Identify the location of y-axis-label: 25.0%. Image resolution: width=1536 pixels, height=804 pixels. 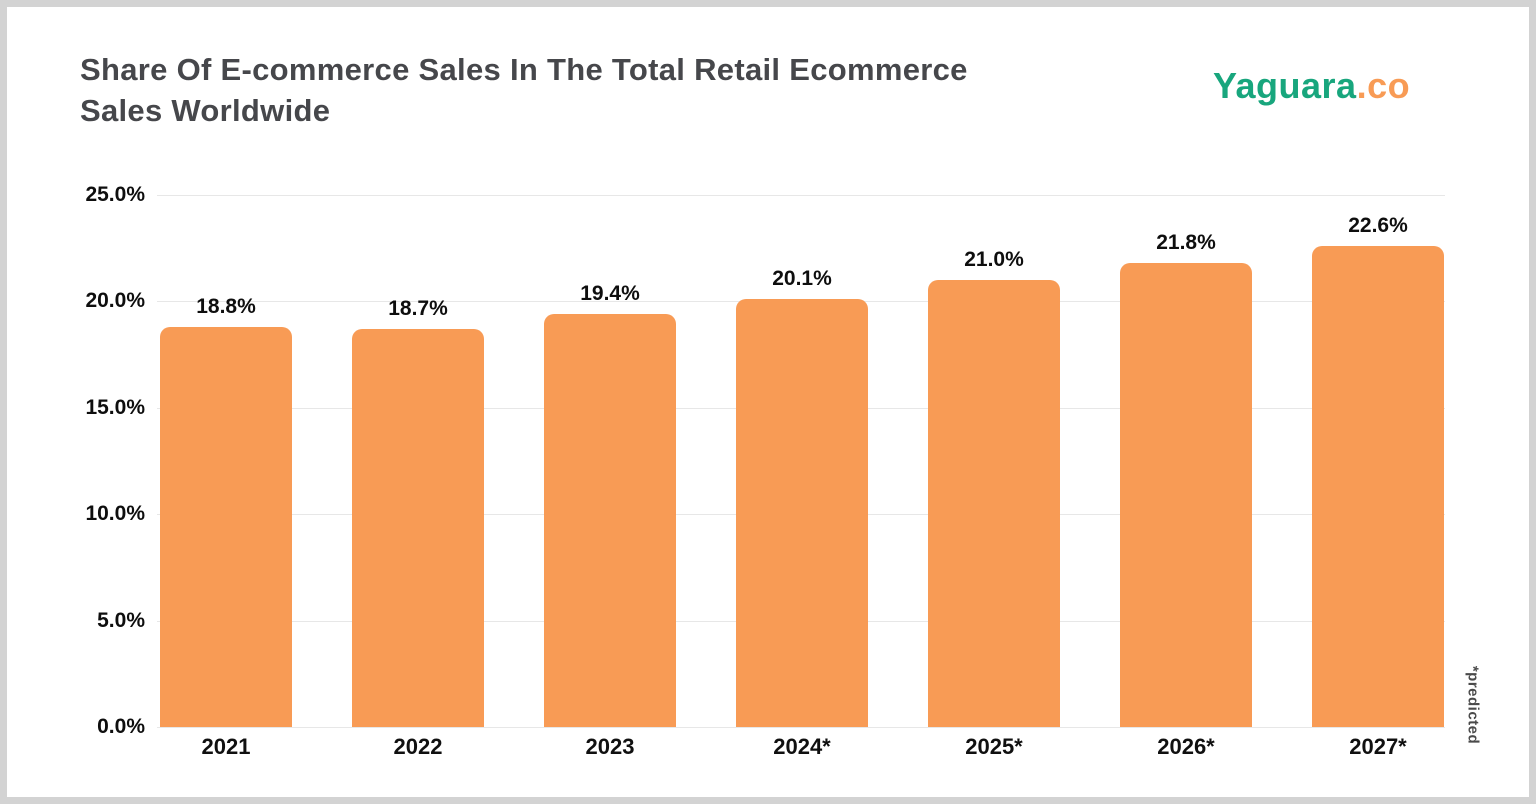
(115, 194).